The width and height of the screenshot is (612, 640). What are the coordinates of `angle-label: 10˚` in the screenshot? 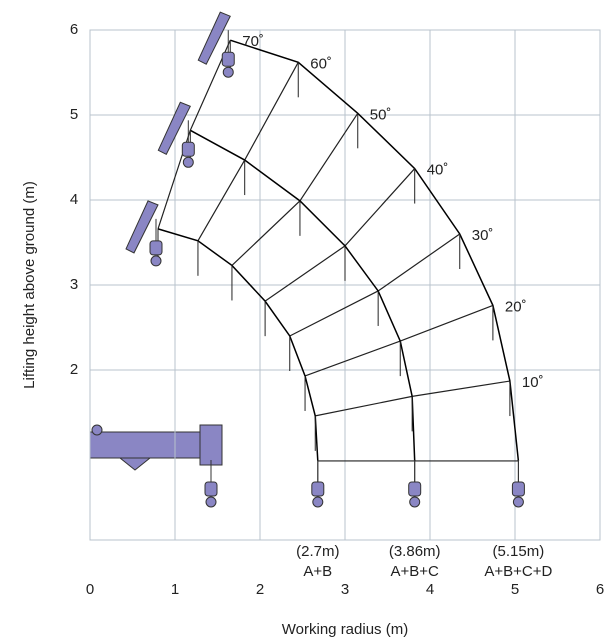 It's located at (533, 382).